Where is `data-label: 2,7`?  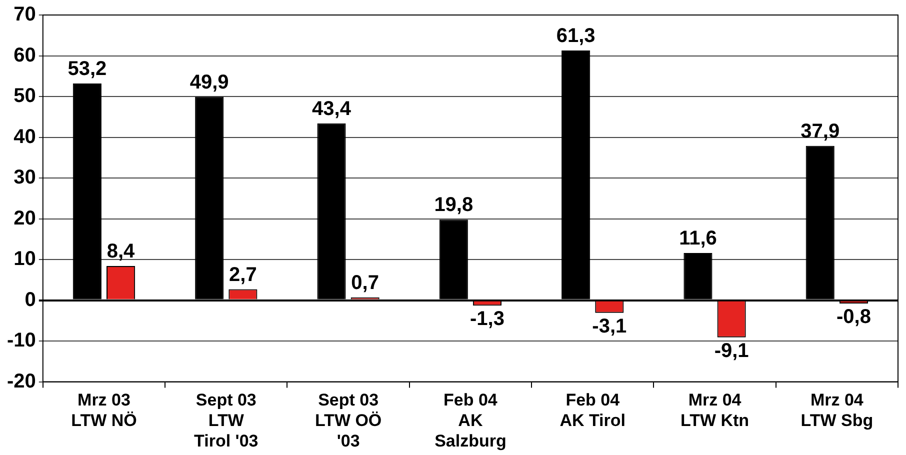 data-label: 2,7 is located at coordinates (243, 275).